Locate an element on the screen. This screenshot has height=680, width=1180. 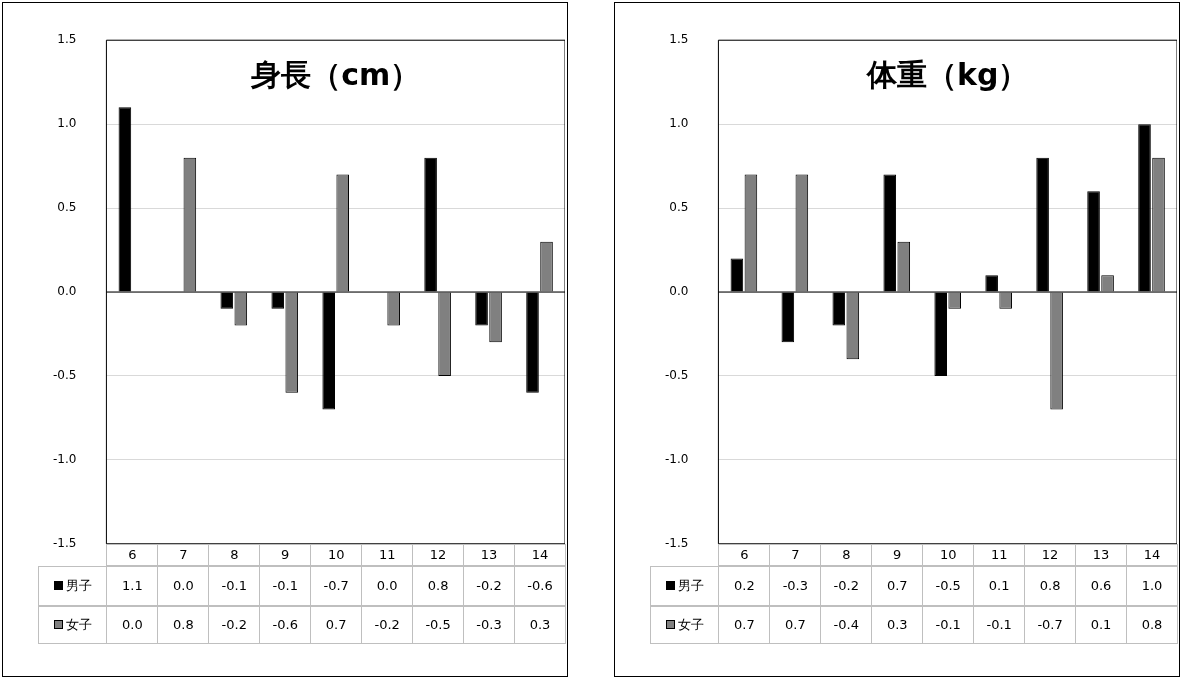
data-label: -0.4 is located at coordinates (846, 624).